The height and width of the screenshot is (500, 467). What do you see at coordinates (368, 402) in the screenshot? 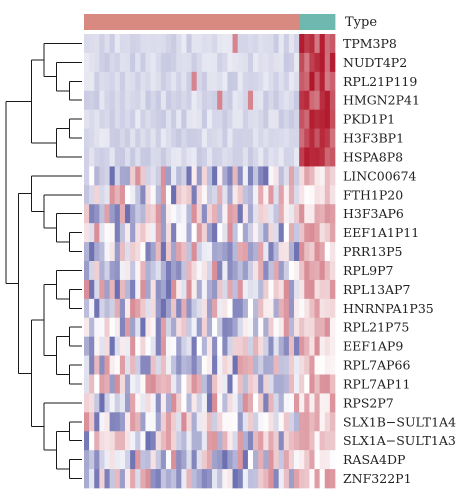
I see `row-label: RPS2P7` at bounding box center [368, 402].